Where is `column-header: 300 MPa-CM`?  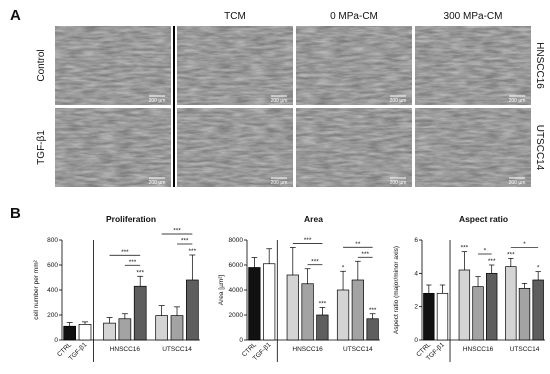 column-header: 300 MPa-CM is located at coordinates (473, 16).